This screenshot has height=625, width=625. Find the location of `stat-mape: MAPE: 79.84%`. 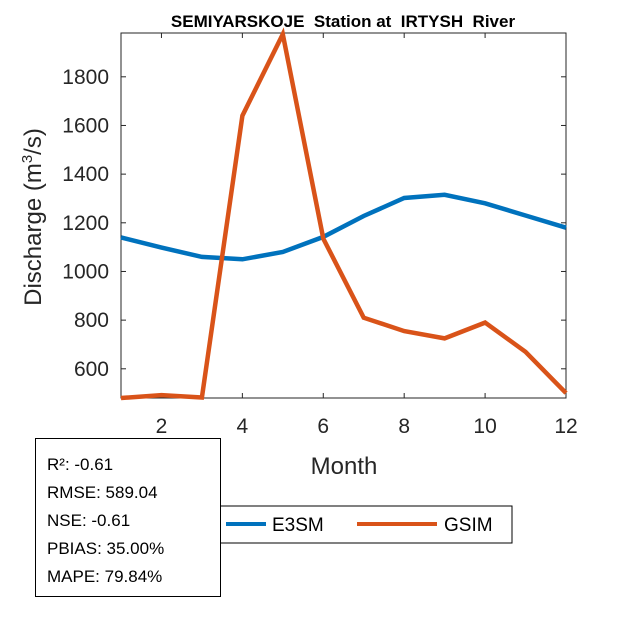

stat-mape: MAPE: 79.84% is located at coordinates (105, 576).